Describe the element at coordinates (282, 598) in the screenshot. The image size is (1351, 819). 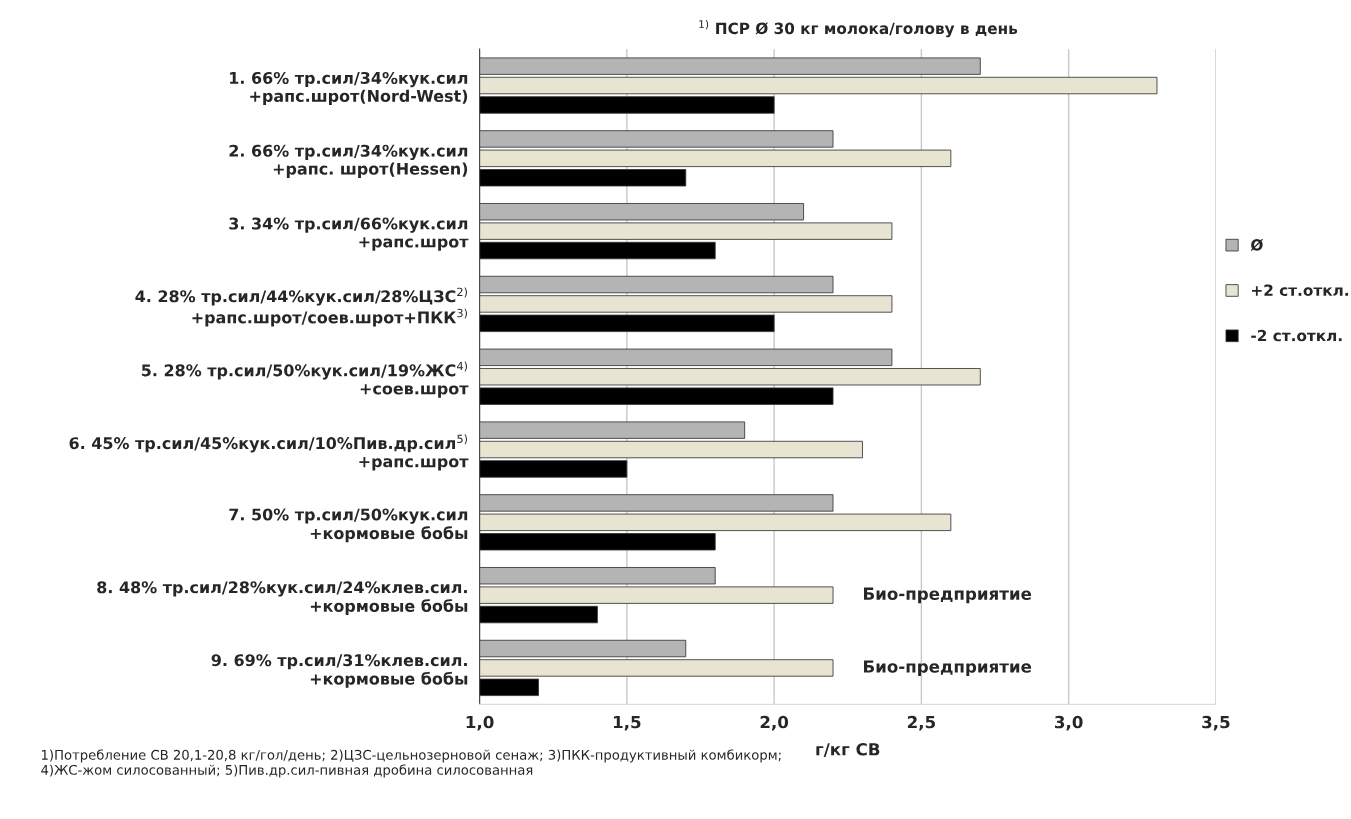
I see `y-tick-label: 8. 48% тр.сил/28%кук.сил/24%клев.сил. +кормовые бобы` at that location.